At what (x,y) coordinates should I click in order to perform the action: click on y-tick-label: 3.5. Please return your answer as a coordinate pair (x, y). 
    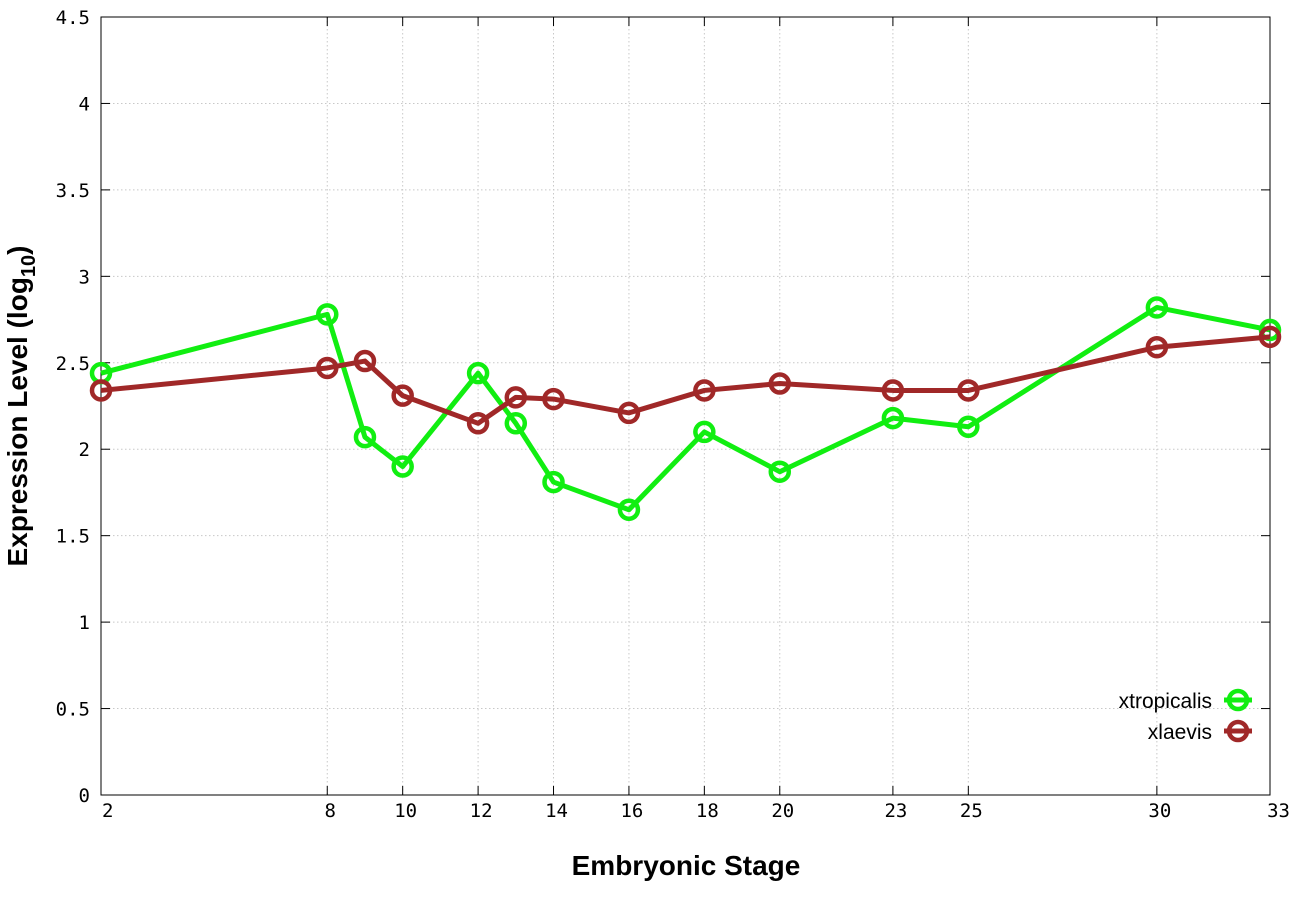
    Looking at the image, I should click on (73, 191).